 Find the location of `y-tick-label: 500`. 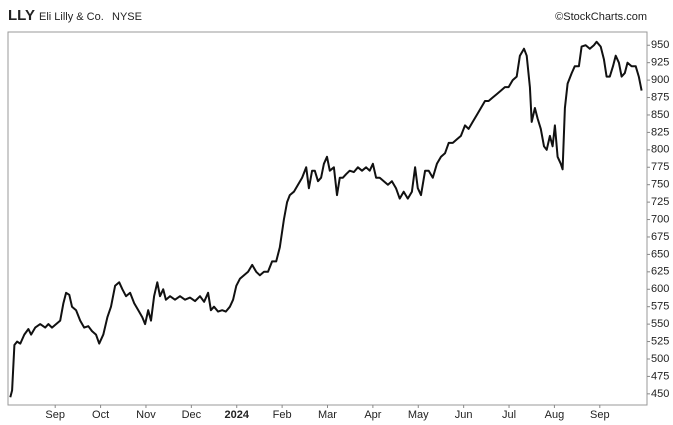

y-tick-label: 500 is located at coordinates (660, 359).